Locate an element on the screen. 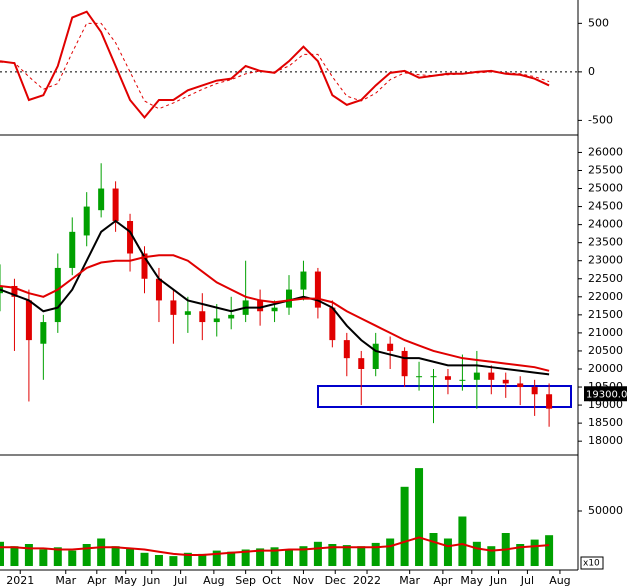 This screenshot has width=627, height=588. y-tick-label: 500 is located at coordinates (598, 22).